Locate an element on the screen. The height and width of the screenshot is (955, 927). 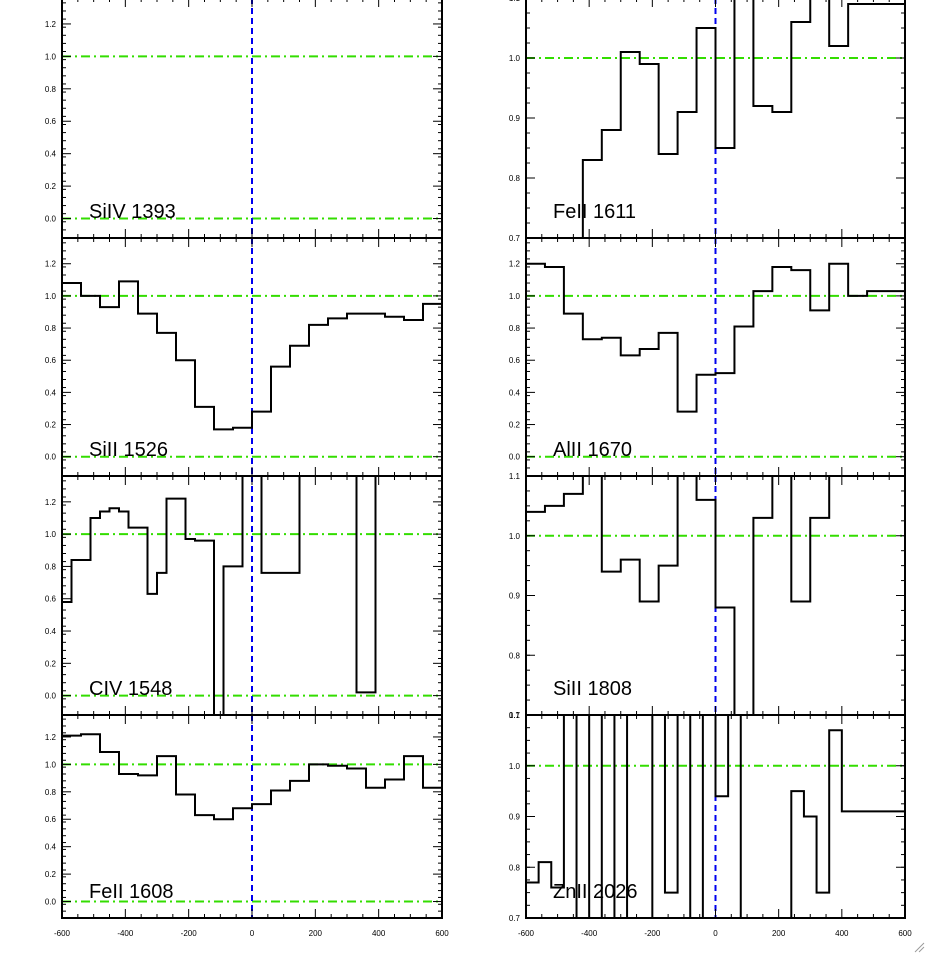
ion-label: FeII 1608 is located at coordinates (131, 892).